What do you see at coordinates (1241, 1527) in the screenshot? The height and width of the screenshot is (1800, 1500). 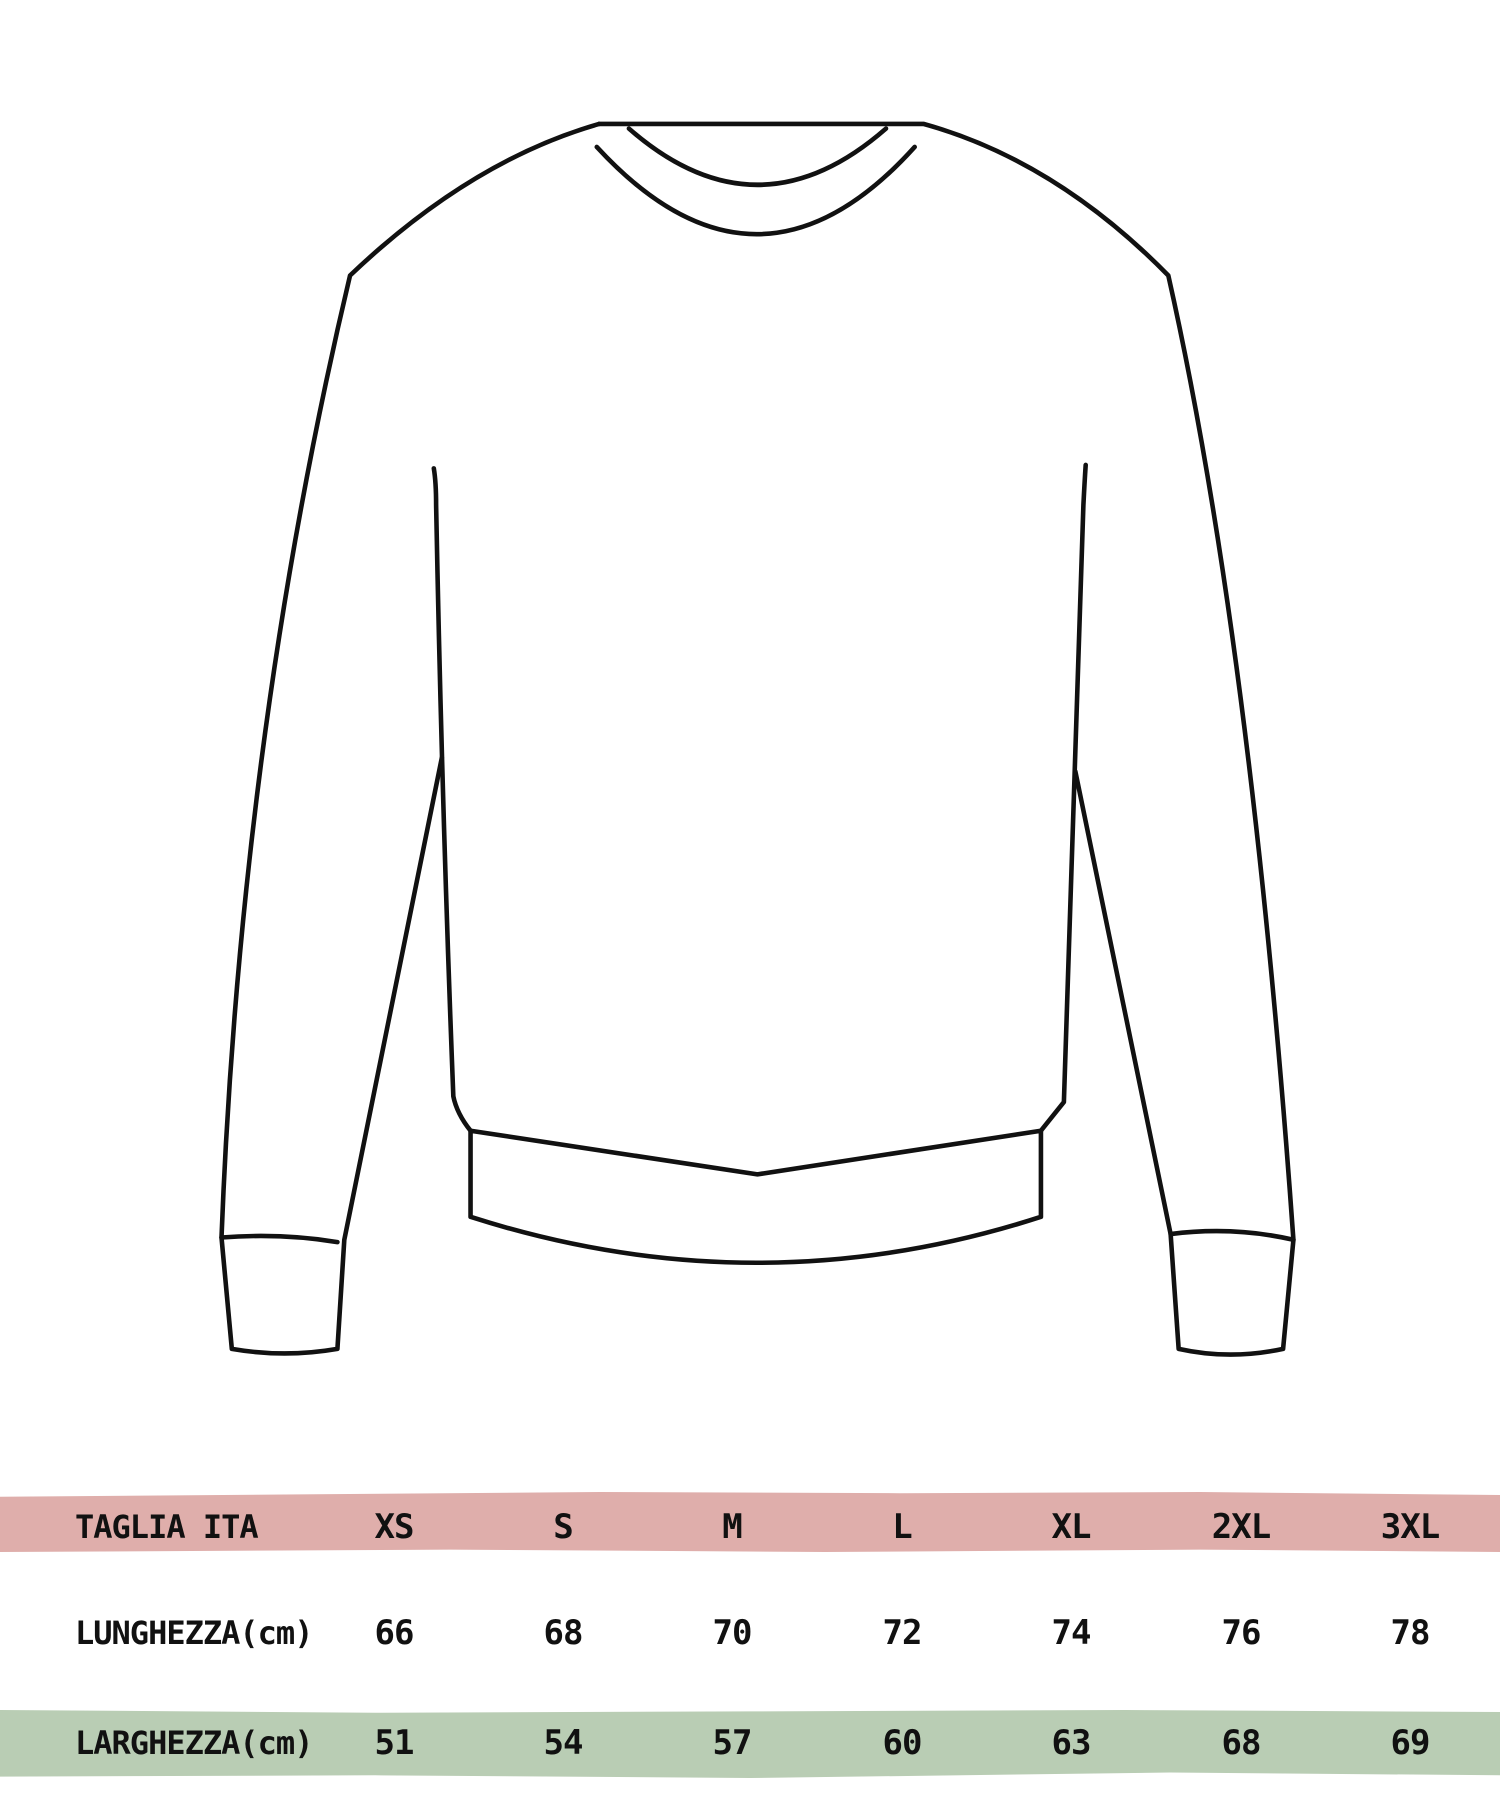 I see `size-2xl: 2XL` at bounding box center [1241, 1527].